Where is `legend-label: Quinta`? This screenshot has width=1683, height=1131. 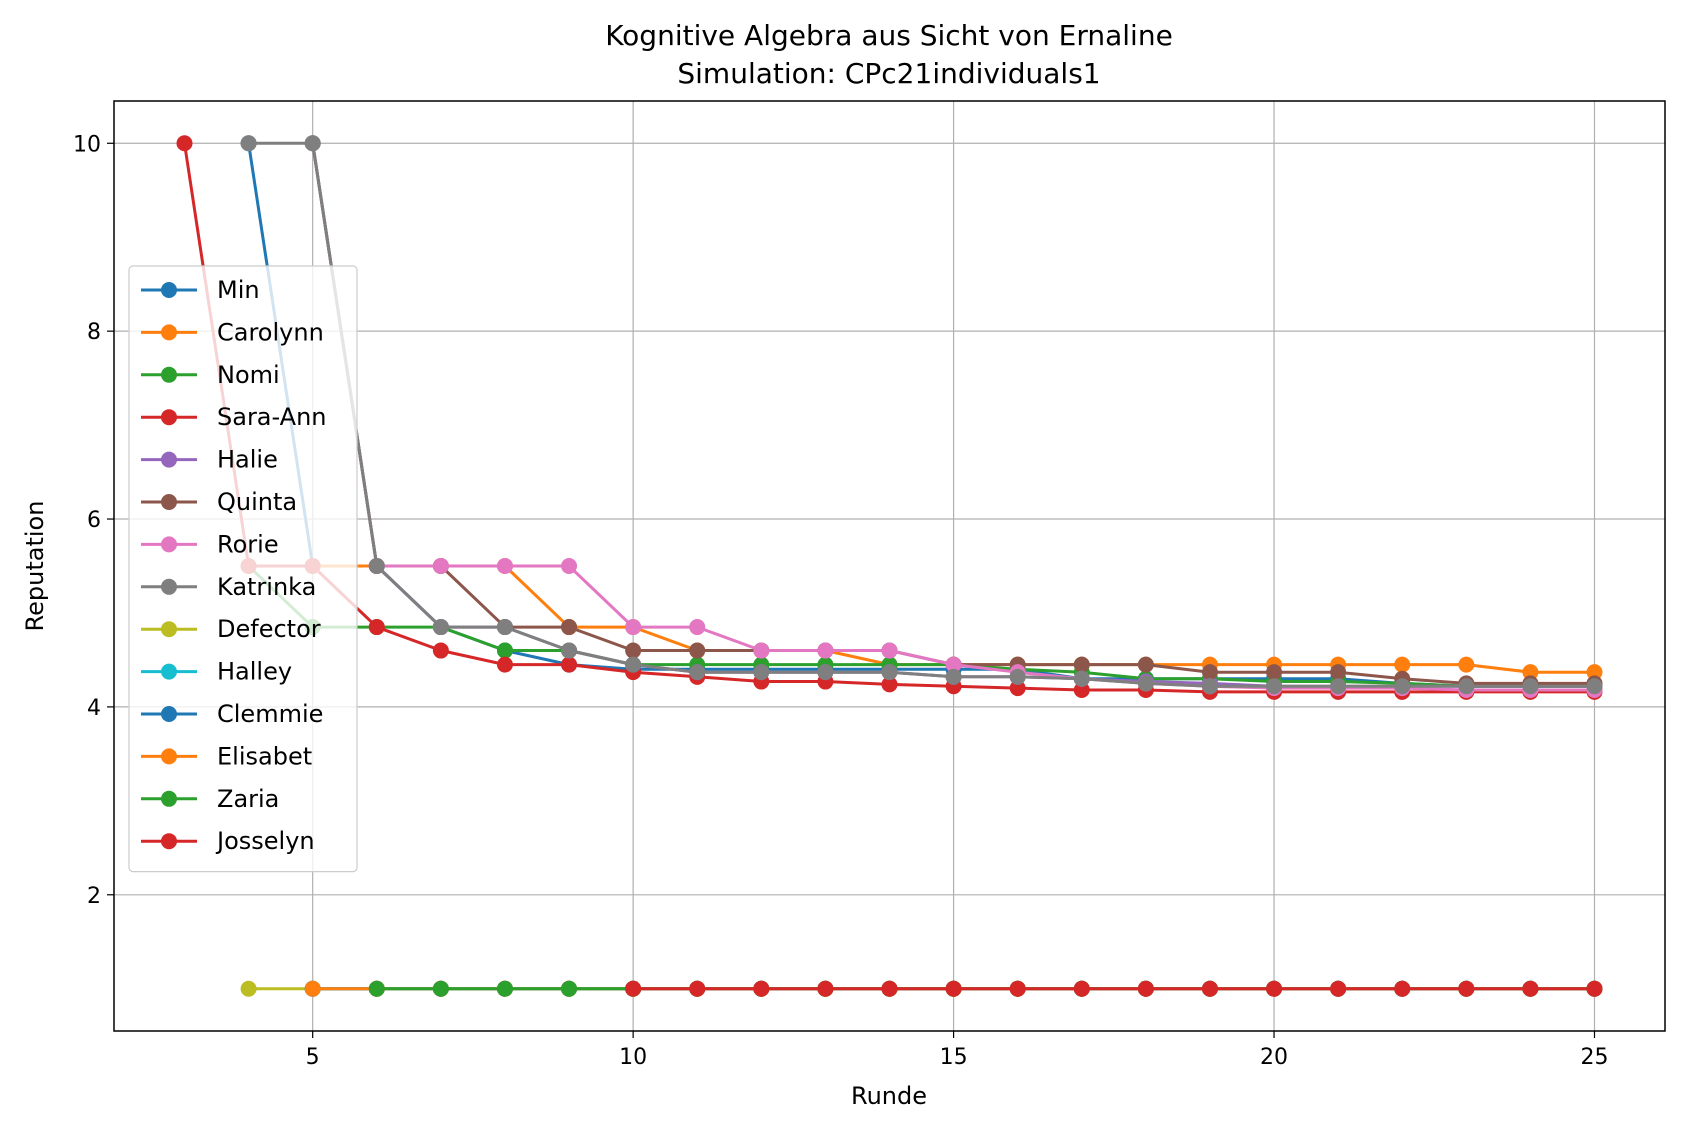
legend-label: Quinta is located at coordinates (257, 502).